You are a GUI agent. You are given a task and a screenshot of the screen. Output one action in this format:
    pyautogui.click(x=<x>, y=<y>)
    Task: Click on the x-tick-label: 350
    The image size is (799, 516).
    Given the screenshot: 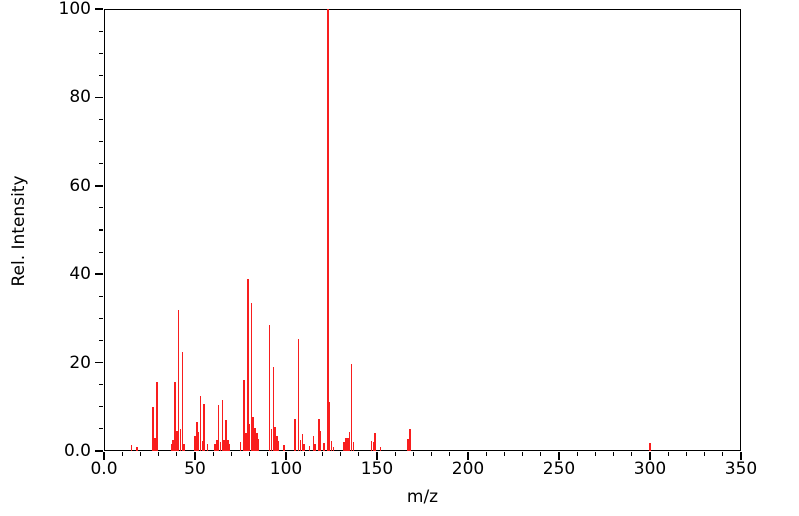 What is the action you would take?
    pyautogui.click(x=741, y=469)
    